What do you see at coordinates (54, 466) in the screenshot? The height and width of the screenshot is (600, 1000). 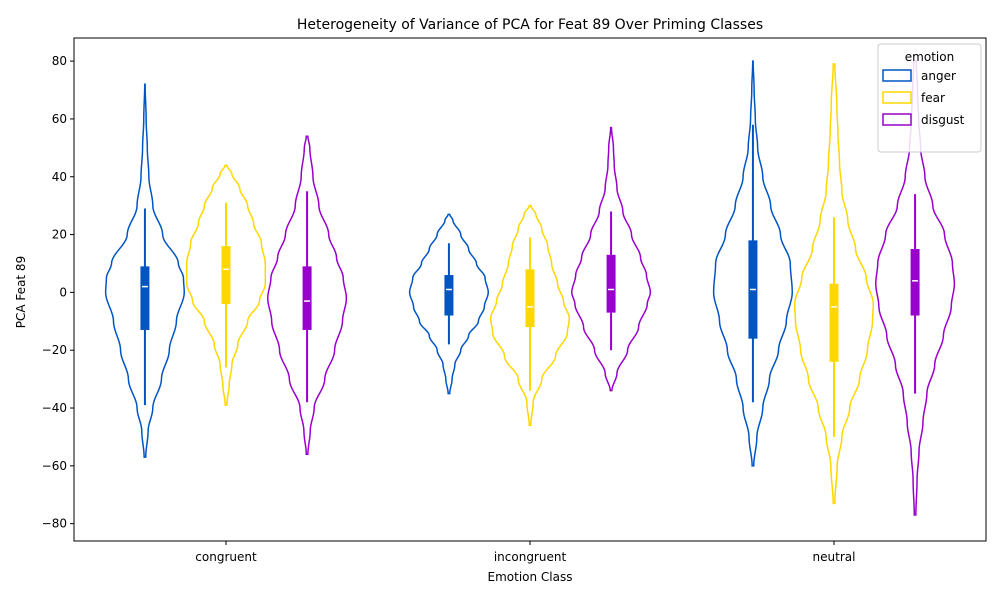 I see `y-tick-label: −60` at bounding box center [54, 466].